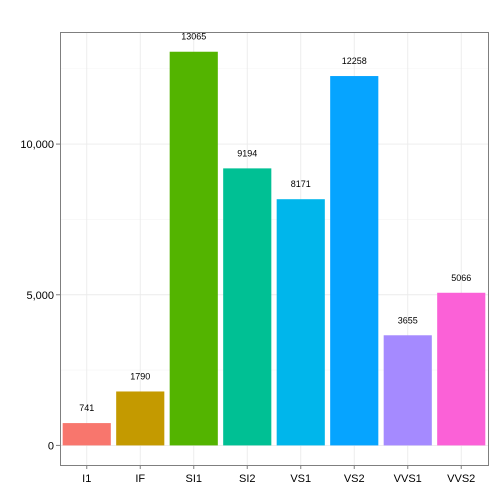 Image resolution: width=504 pixels, height=504 pixels. I want to click on bar-si1, so click(193, 248).